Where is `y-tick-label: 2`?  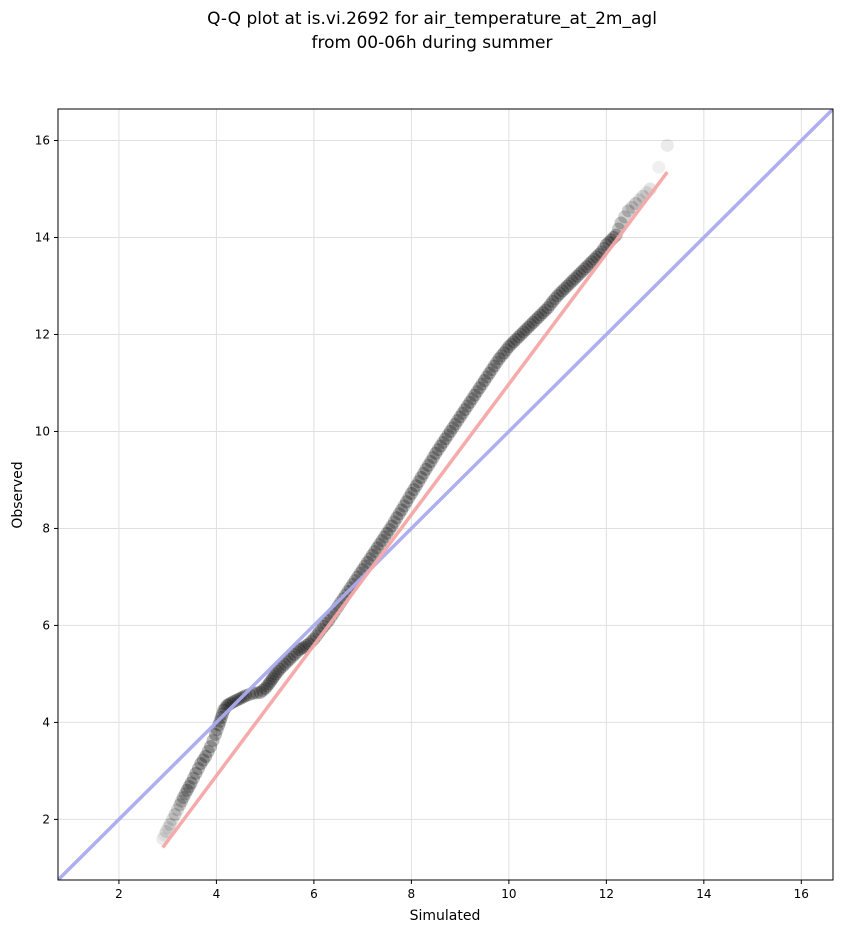 y-tick-label: 2 is located at coordinates (46, 819).